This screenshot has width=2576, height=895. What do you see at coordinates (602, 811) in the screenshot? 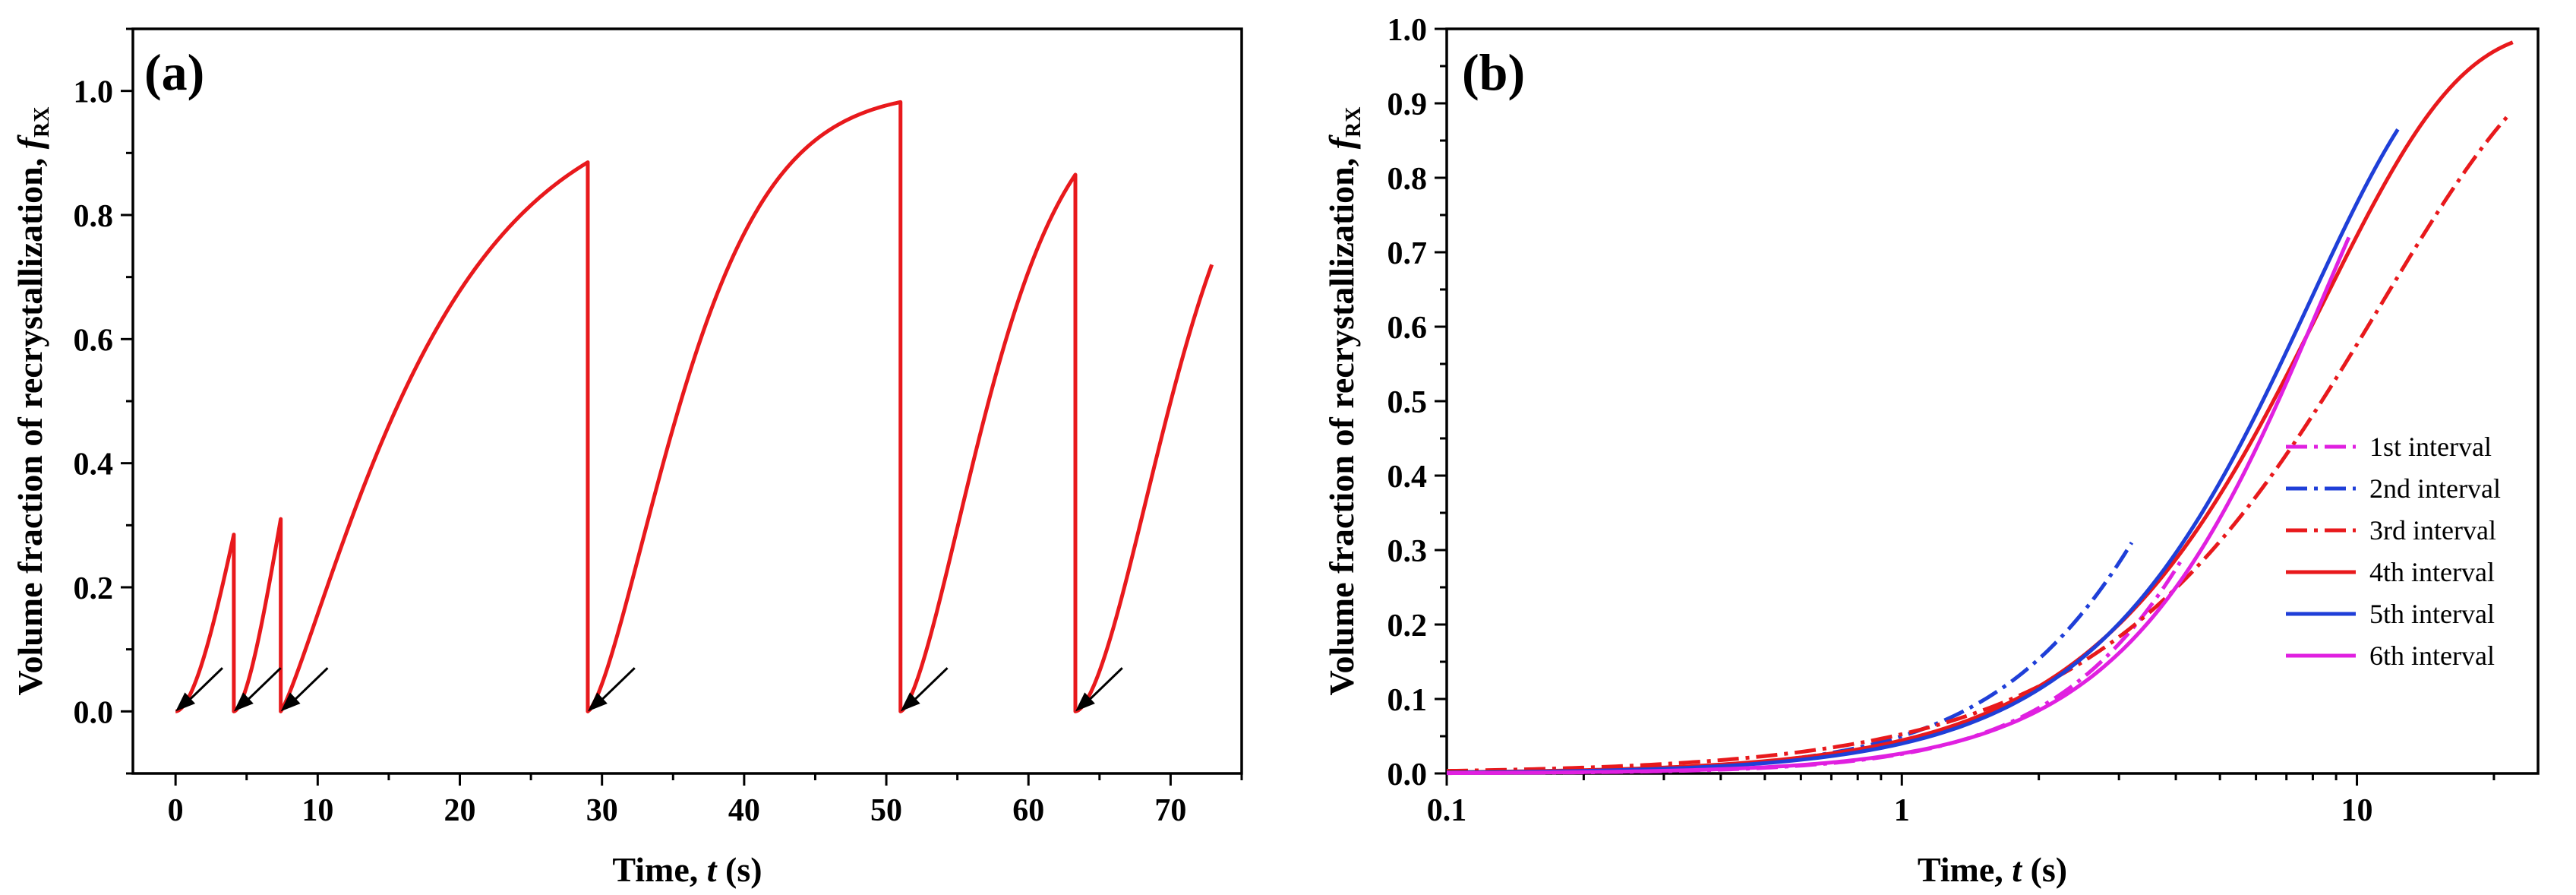
I see `x-tick-label: 30` at bounding box center [602, 811].